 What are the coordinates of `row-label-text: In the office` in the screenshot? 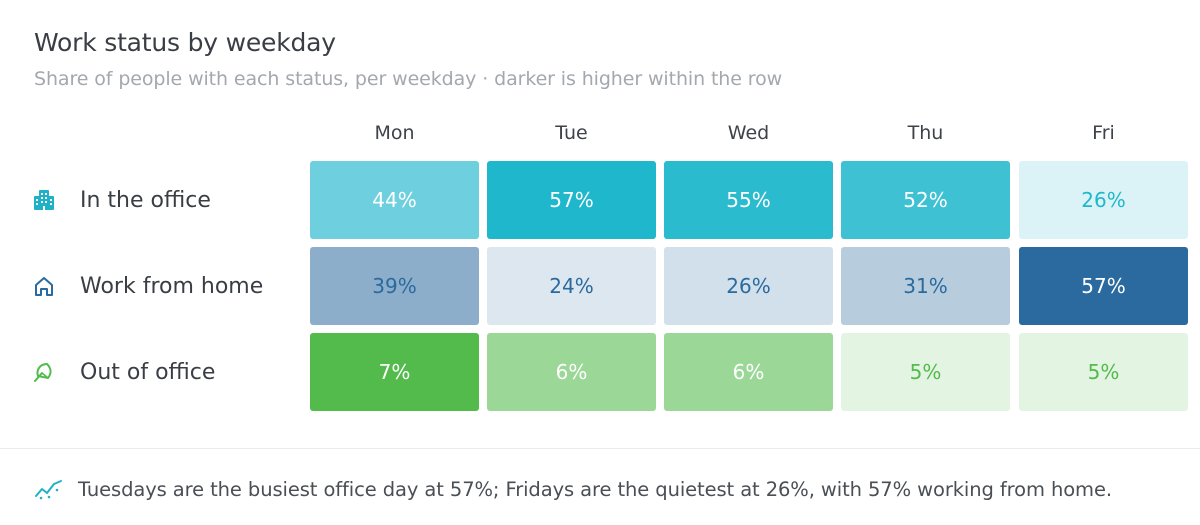 It's located at (145, 200).